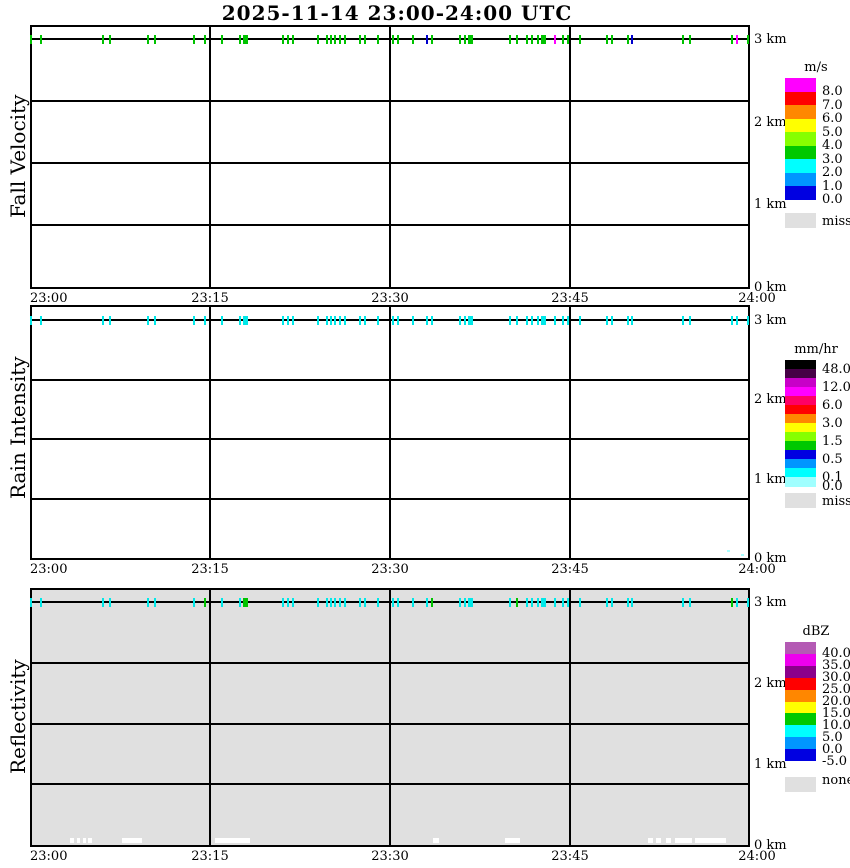 This screenshot has height=868, width=850. Describe the element at coordinates (832, 132) in the screenshot. I see `legend-band-label: 5.0` at that location.